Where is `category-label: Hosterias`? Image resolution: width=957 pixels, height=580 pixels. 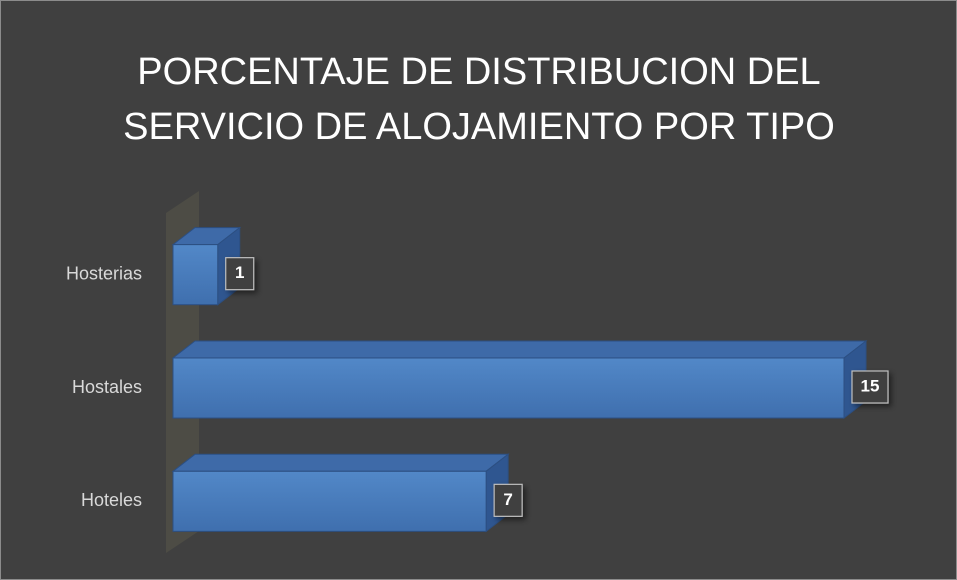
category-label: Hosterias is located at coordinates (104, 273).